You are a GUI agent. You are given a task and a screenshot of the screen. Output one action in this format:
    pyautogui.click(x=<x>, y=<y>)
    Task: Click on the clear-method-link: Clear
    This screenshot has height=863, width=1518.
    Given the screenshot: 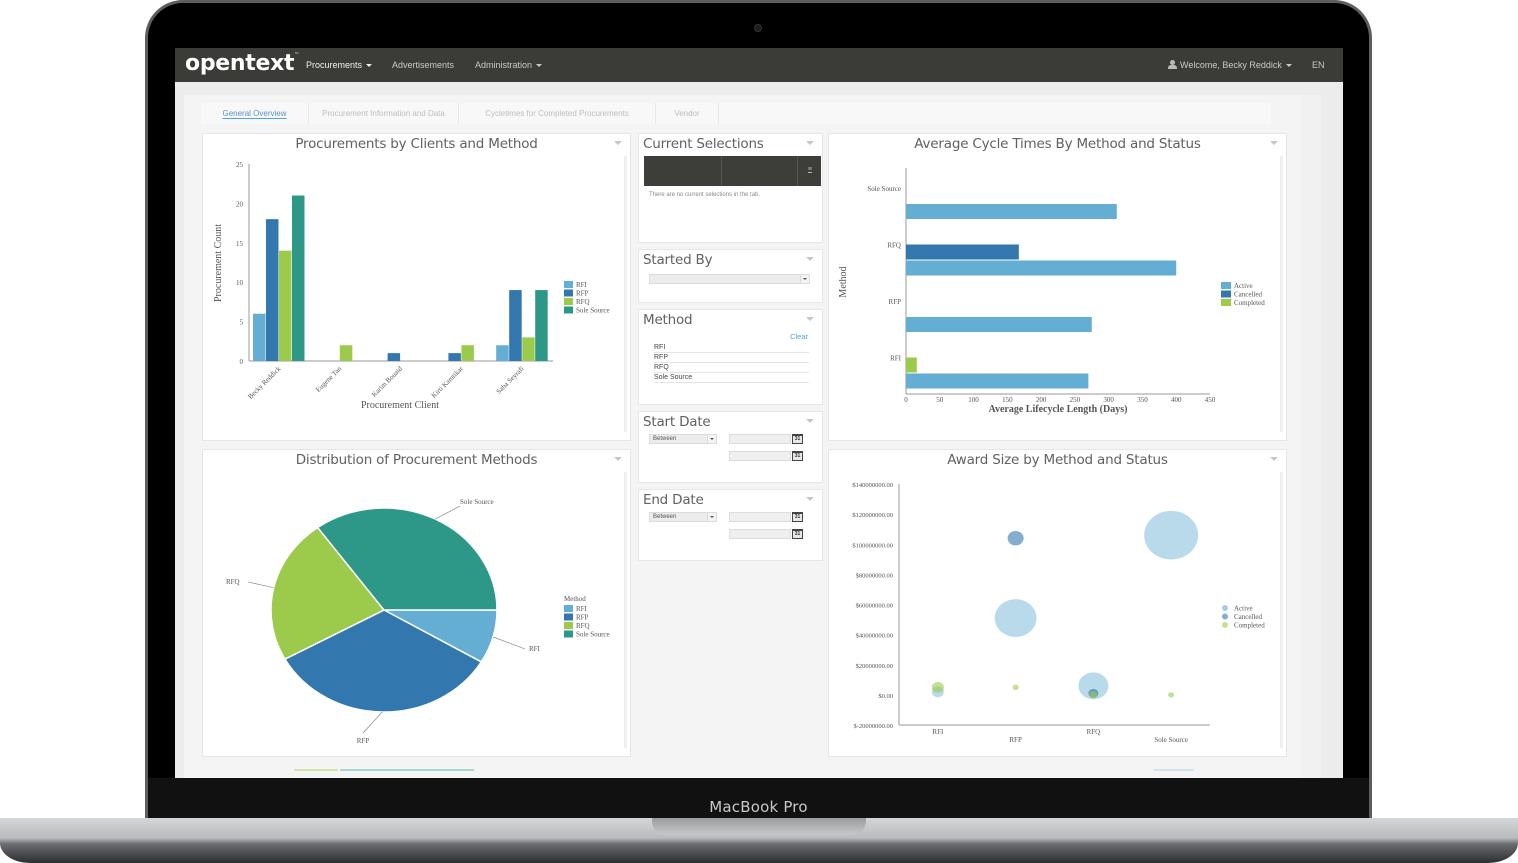 What is the action you would take?
    pyautogui.click(x=799, y=336)
    